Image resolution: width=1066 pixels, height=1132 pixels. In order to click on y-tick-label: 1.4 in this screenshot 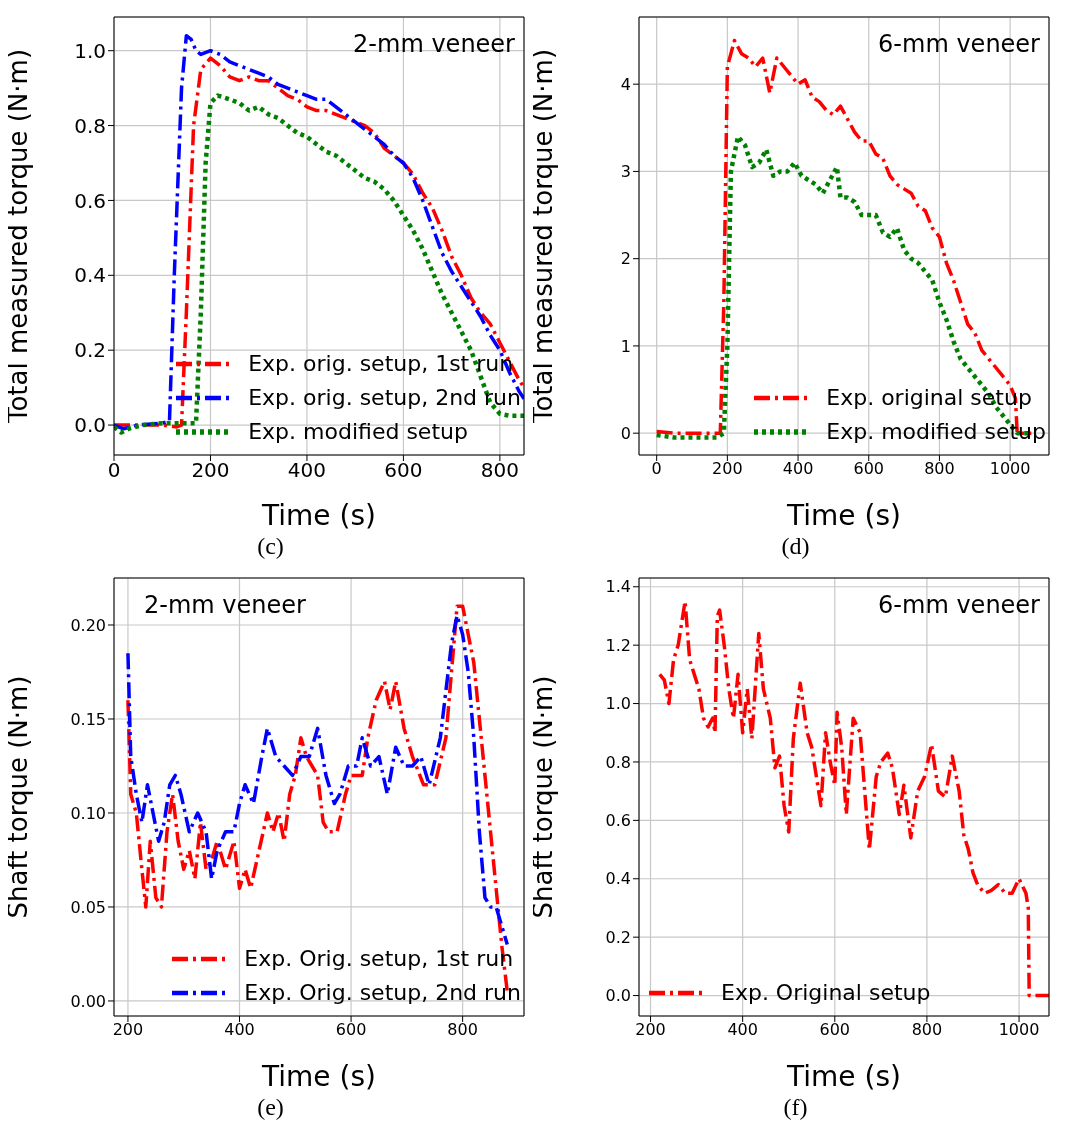, I will do `click(618, 587)`.